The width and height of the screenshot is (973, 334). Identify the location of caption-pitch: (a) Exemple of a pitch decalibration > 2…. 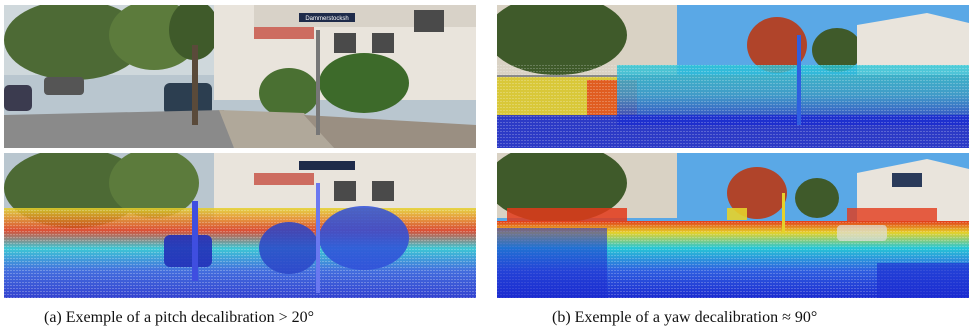
(179, 317).